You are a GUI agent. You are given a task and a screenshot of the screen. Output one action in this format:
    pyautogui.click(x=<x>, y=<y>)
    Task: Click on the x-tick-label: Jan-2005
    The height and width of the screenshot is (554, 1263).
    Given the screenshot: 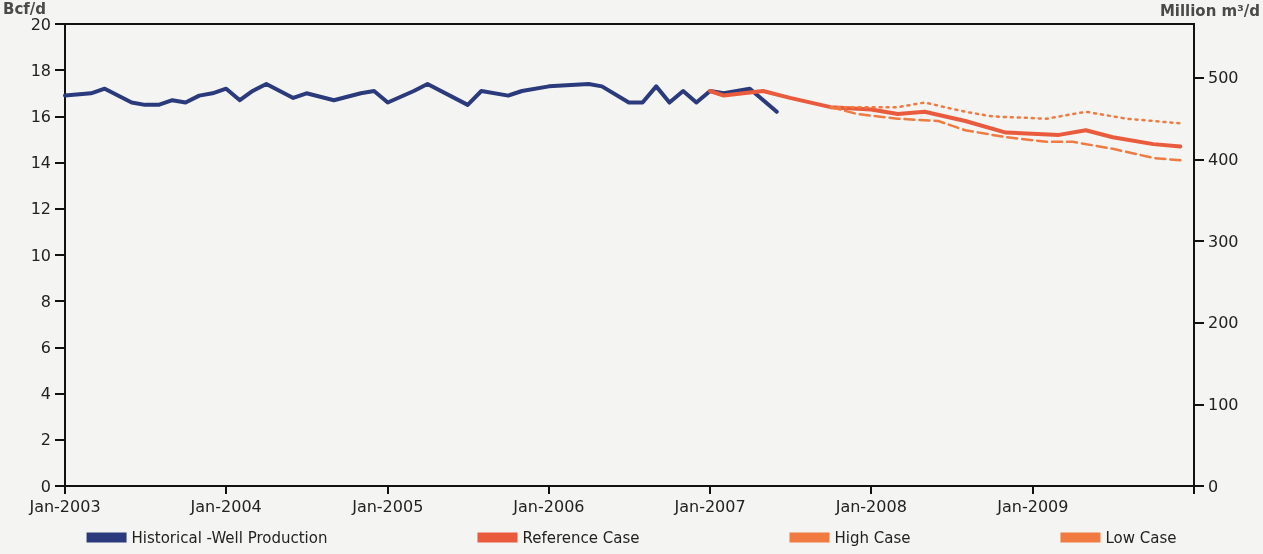 What is the action you would take?
    pyautogui.click(x=387, y=506)
    